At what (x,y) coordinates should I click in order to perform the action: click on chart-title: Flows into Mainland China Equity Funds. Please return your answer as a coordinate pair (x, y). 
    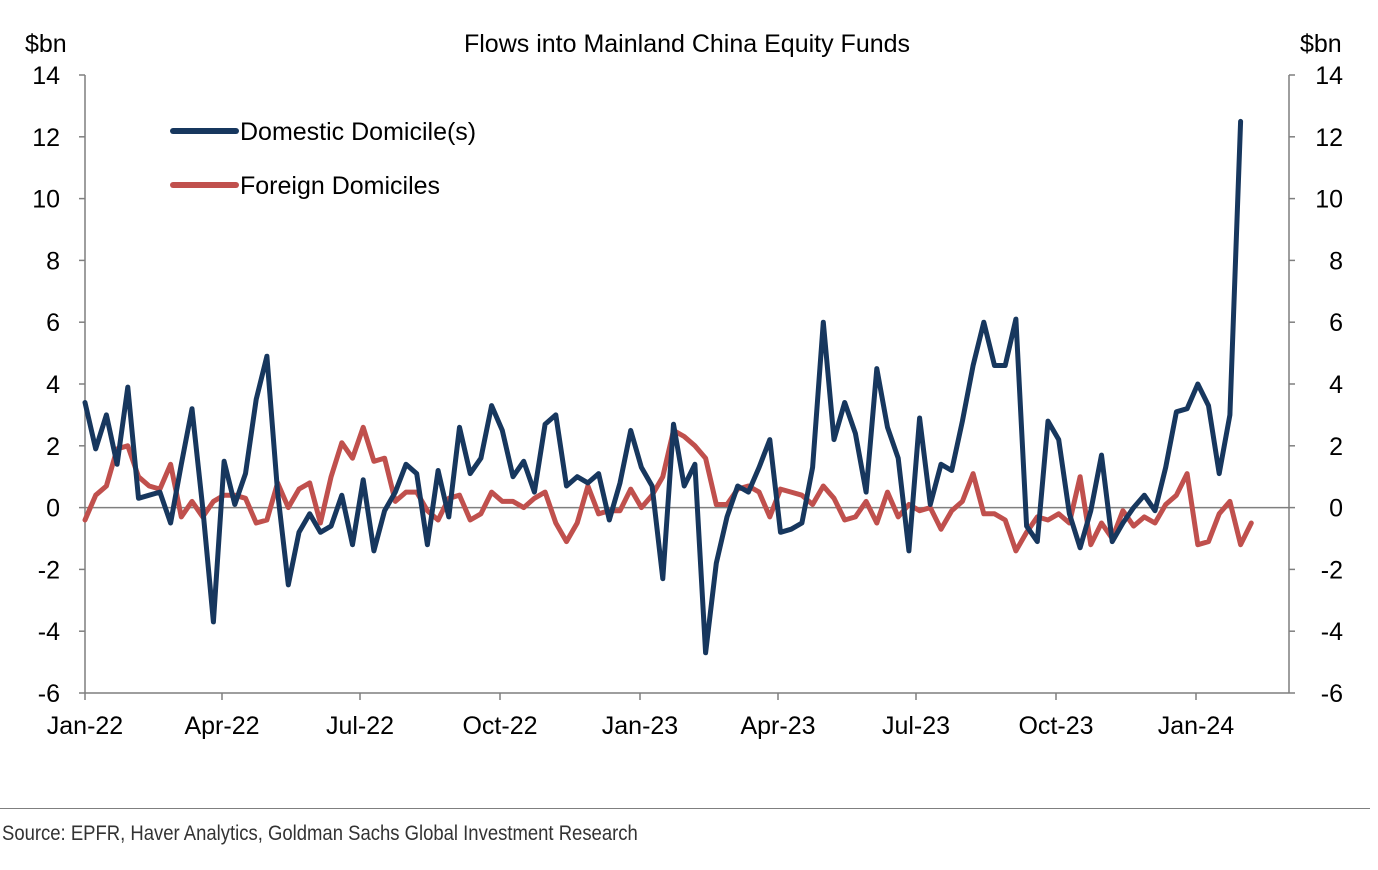
    Looking at the image, I should click on (687, 44).